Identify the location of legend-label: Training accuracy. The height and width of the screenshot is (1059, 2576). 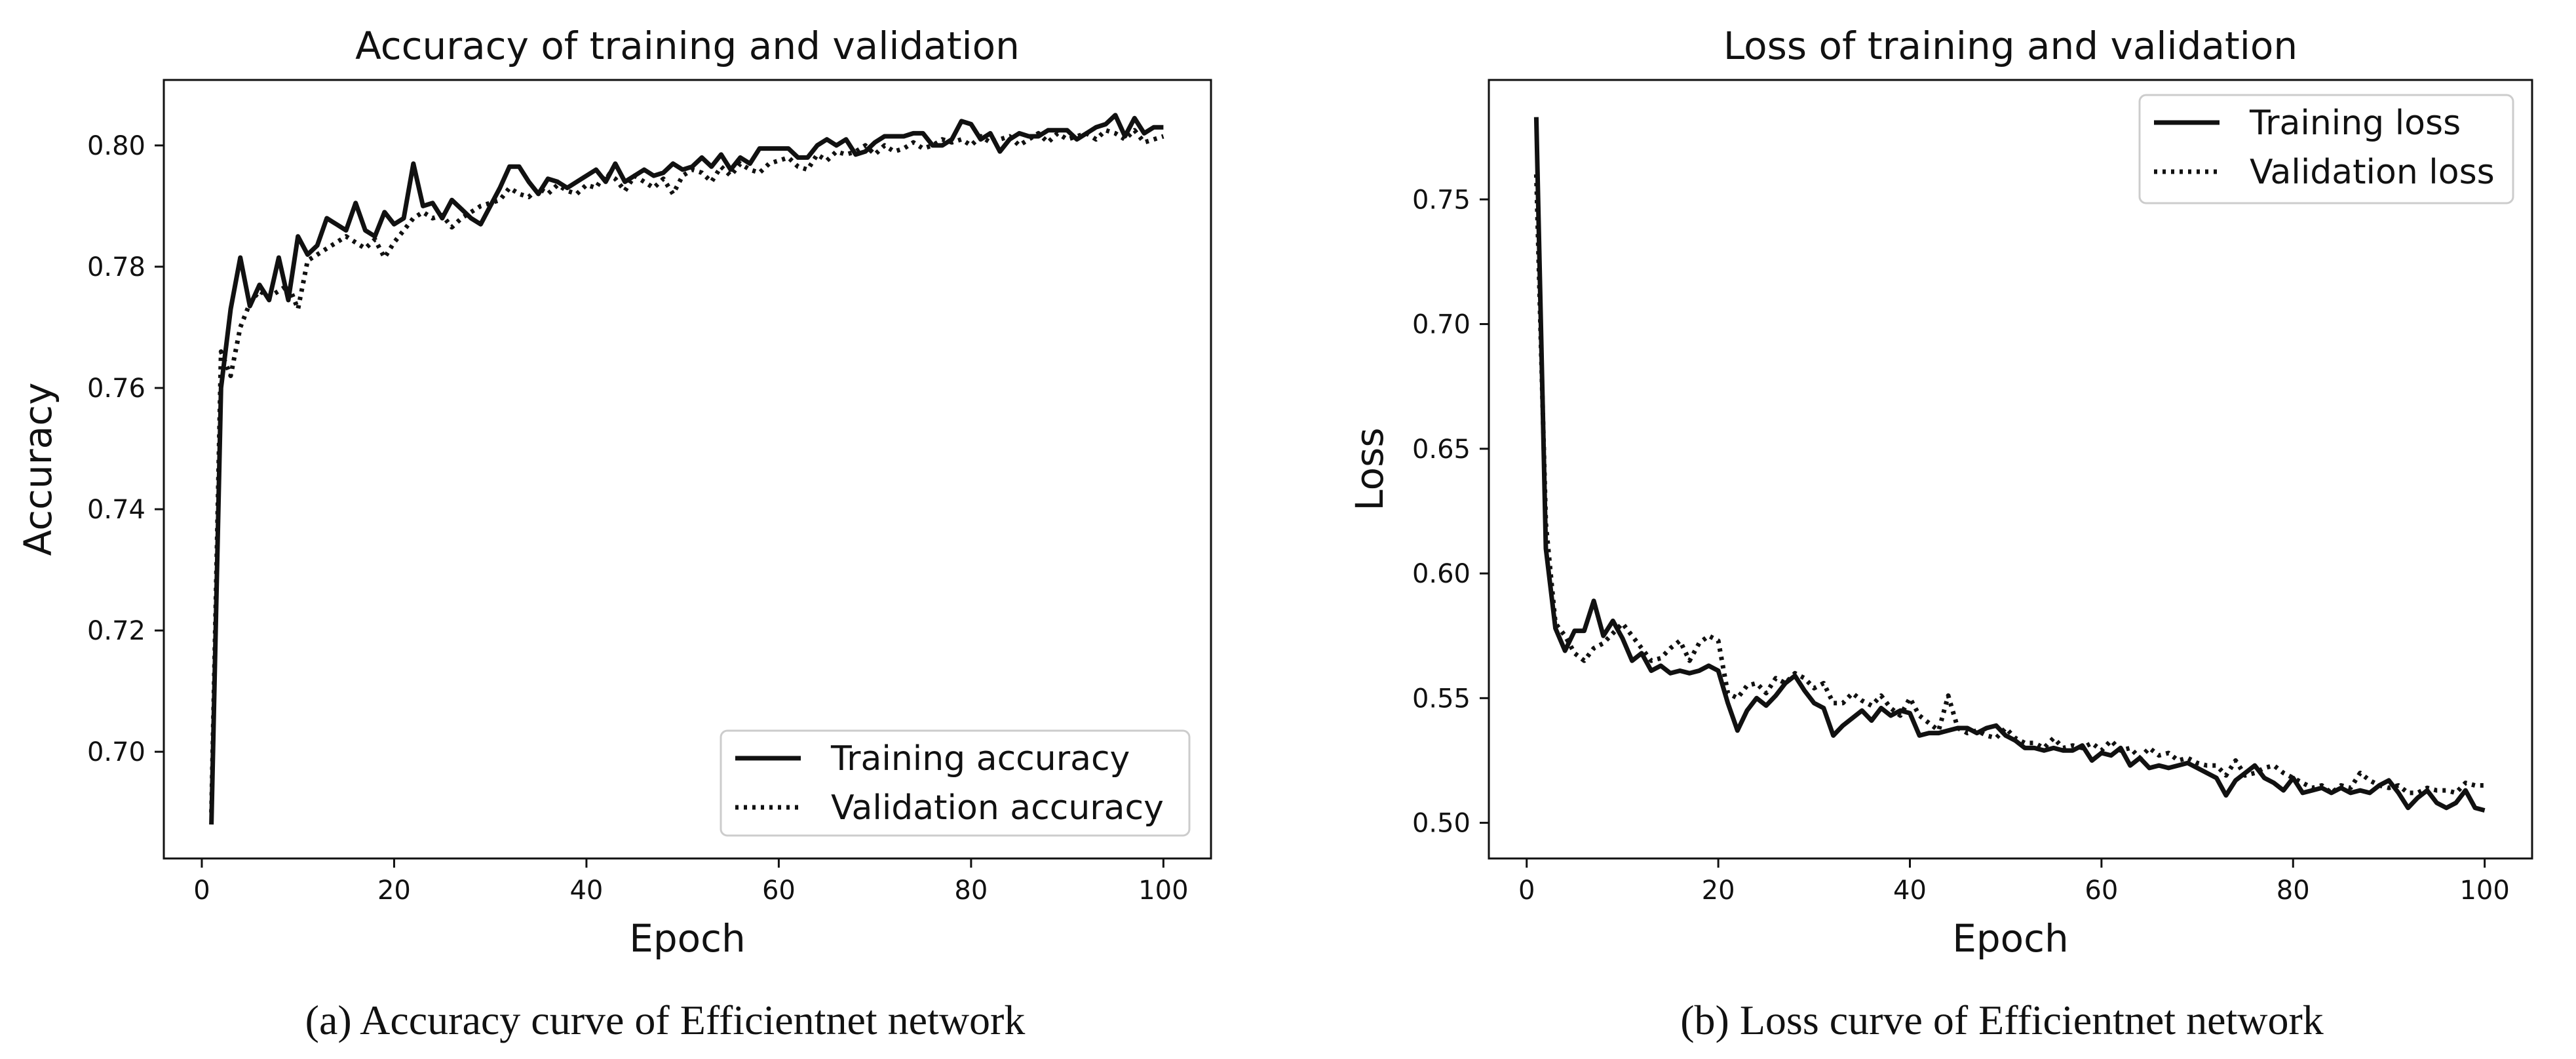
(980, 759).